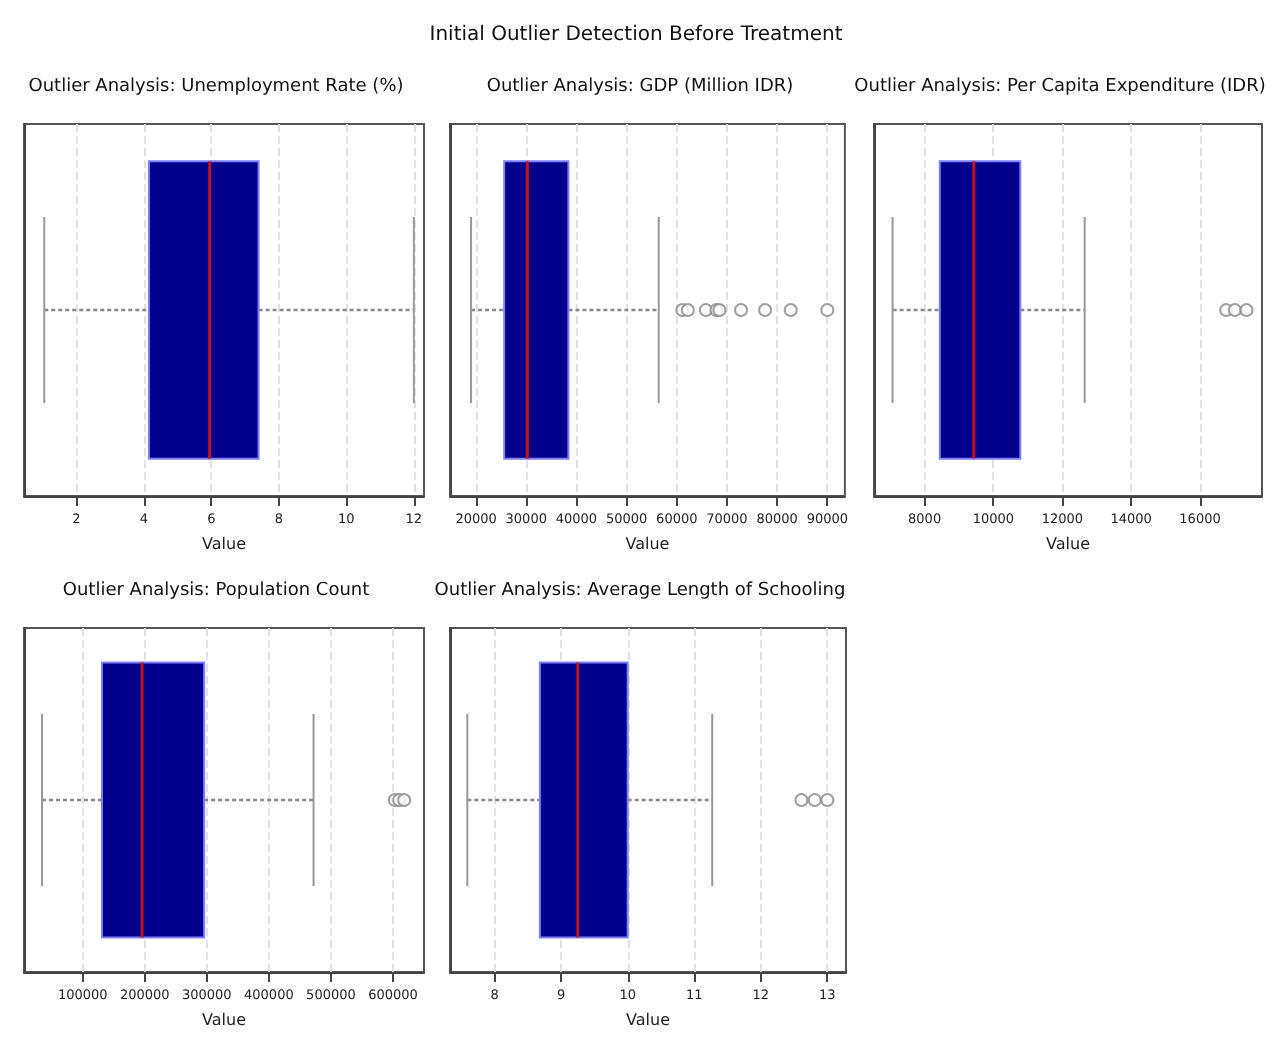  What do you see at coordinates (216, 87) in the screenshot?
I see `chart-title: Outlier Analysis: Unemployment Rate (%)` at bounding box center [216, 87].